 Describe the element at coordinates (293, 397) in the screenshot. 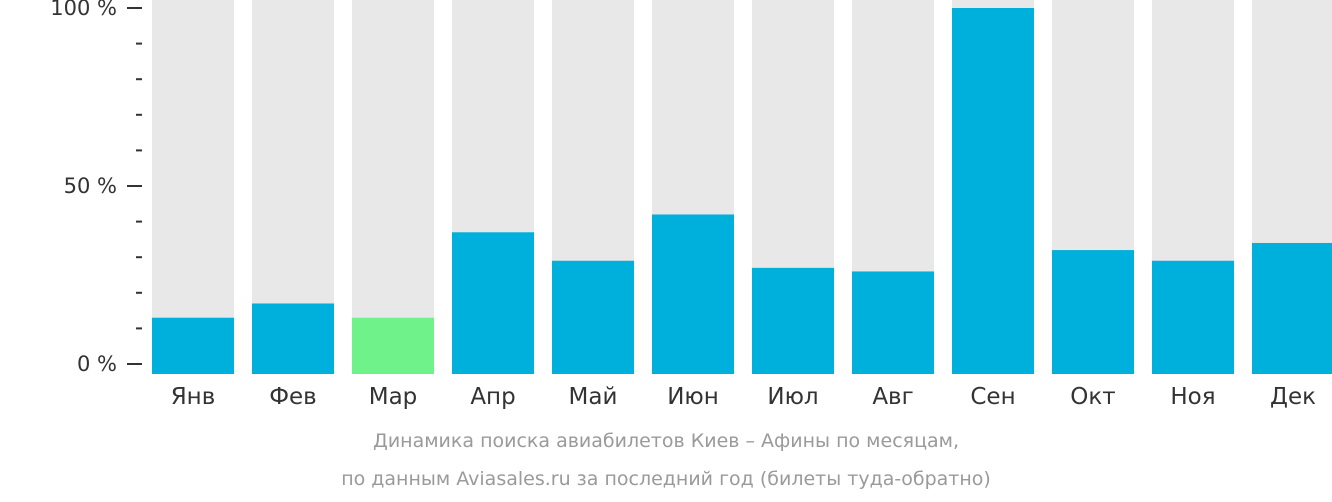

I see `x-tick-label: Фев` at that location.